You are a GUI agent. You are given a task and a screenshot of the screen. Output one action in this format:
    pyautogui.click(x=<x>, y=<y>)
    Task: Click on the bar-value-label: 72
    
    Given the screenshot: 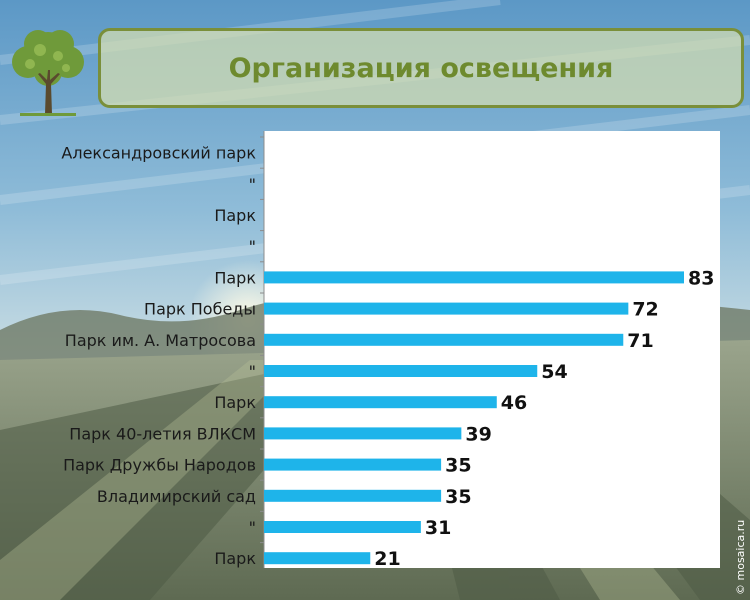 What is the action you would take?
    pyautogui.click(x=645, y=310)
    